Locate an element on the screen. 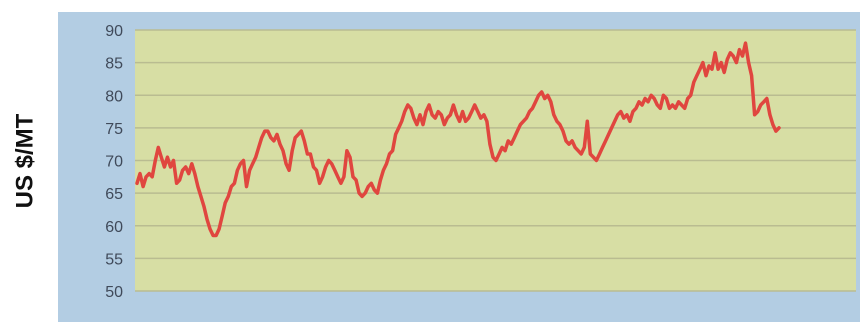  y-tick-label: 90 is located at coordinates (114, 31).